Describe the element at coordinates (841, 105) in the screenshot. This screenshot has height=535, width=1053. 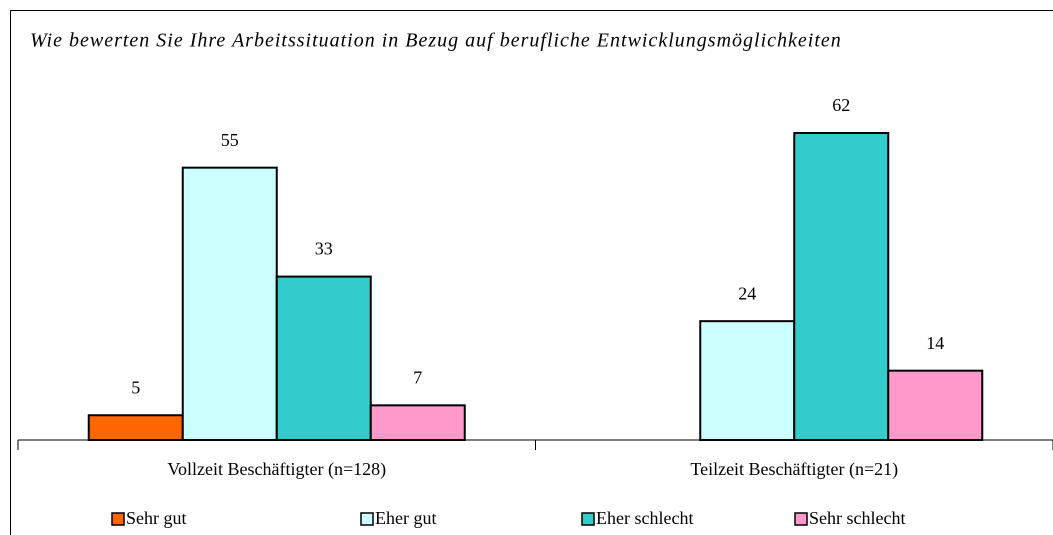
I see `value-label: 62` at that location.